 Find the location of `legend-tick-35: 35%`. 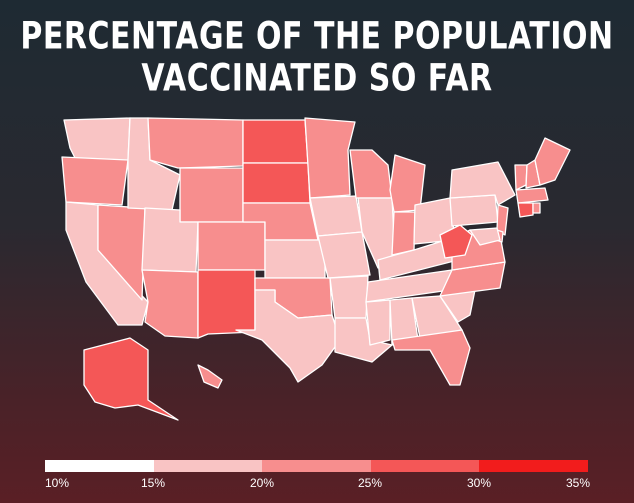

legend-tick-35: 35% is located at coordinates (578, 483).